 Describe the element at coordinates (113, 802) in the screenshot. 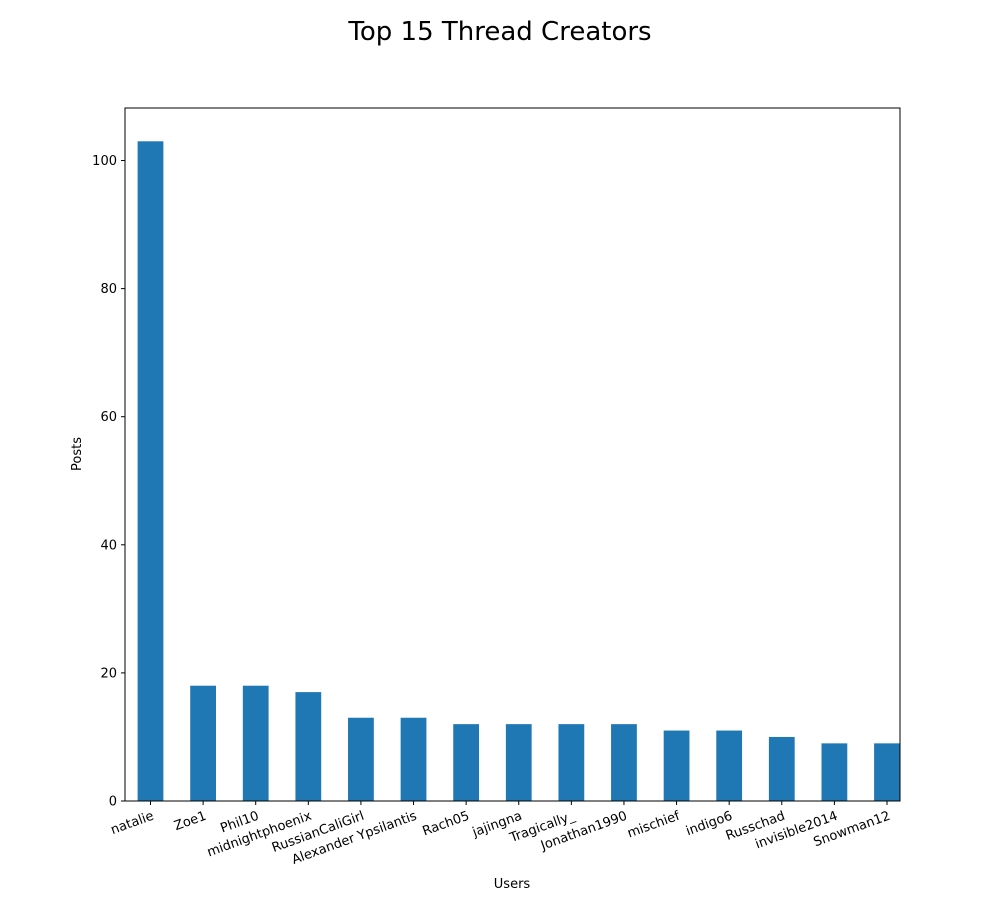

I see `y-tick-label-0: 0` at that location.